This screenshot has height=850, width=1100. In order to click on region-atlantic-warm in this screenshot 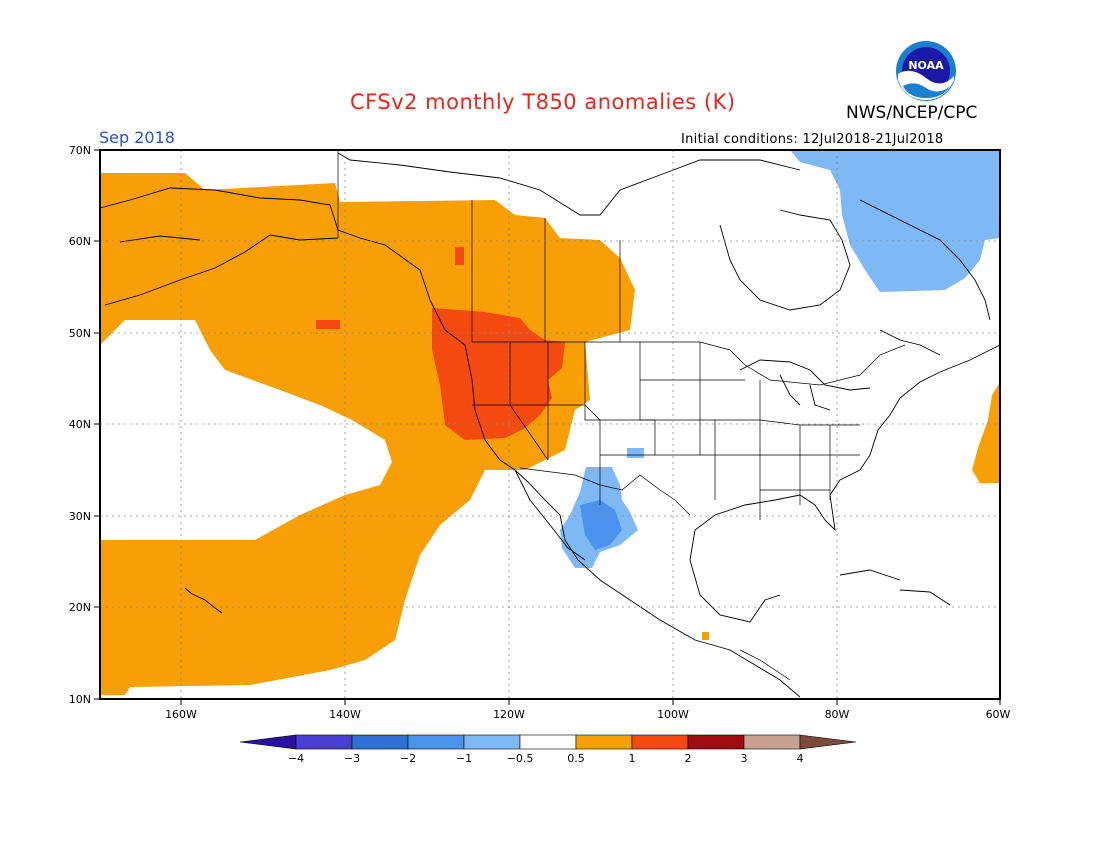, I will do `click(986, 432)`.